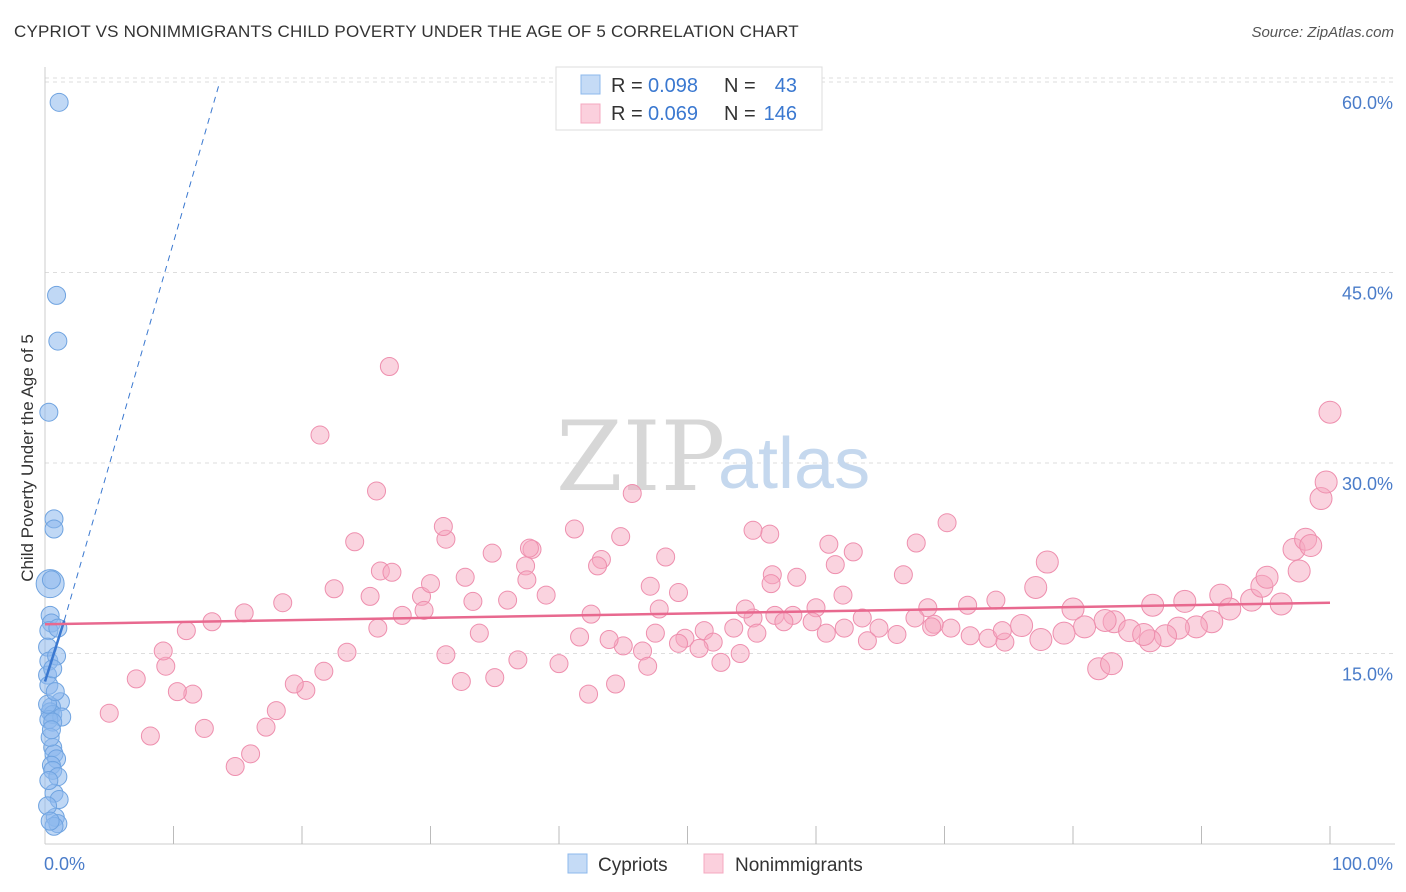  What do you see at coordinates (1362, 864) in the screenshot?
I see `x-tick-label-max: 100.0%` at bounding box center [1362, 864].